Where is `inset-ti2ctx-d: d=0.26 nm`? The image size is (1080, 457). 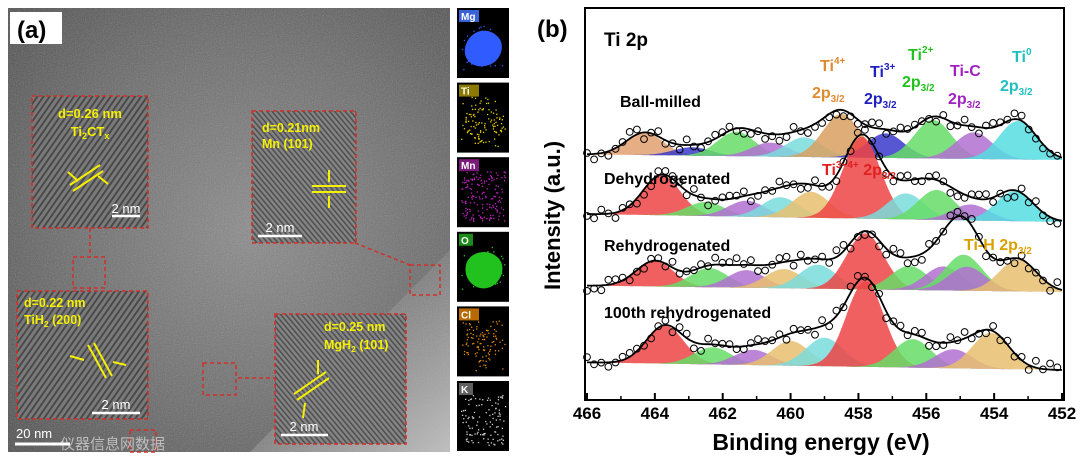
inset-ti2ctx-d: d=0.26 nm is located at coordinates (90, 113).